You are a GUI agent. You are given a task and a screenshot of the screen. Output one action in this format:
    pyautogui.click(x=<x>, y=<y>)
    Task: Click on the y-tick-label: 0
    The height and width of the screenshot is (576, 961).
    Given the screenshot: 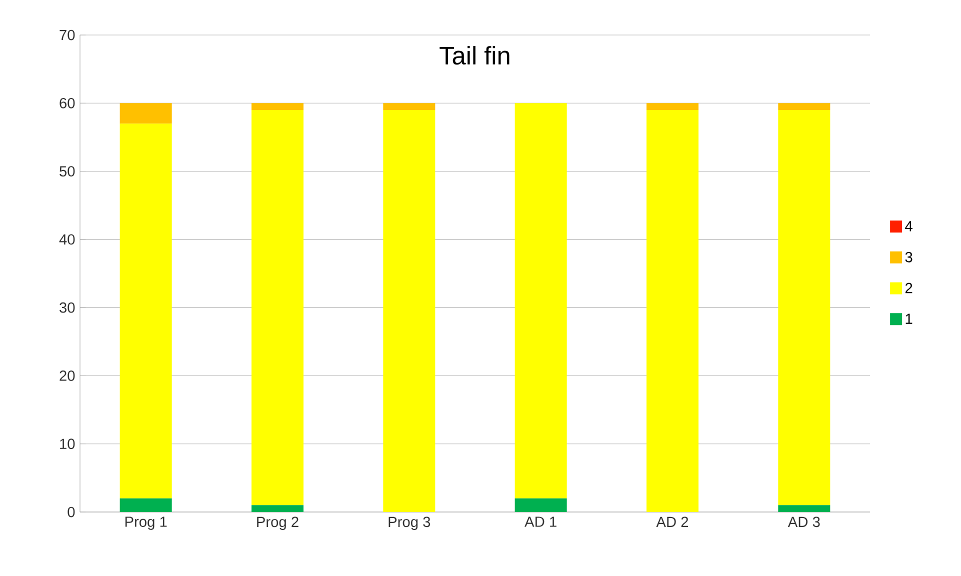 What is the action you would take?
    pyautogui.click(x=71, y=512)
    